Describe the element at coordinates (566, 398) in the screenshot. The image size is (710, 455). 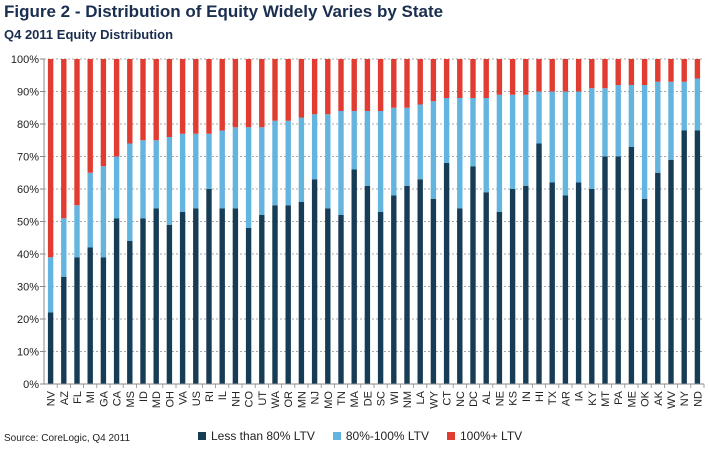
I see `x-tick-label-ar: AR` at that location.